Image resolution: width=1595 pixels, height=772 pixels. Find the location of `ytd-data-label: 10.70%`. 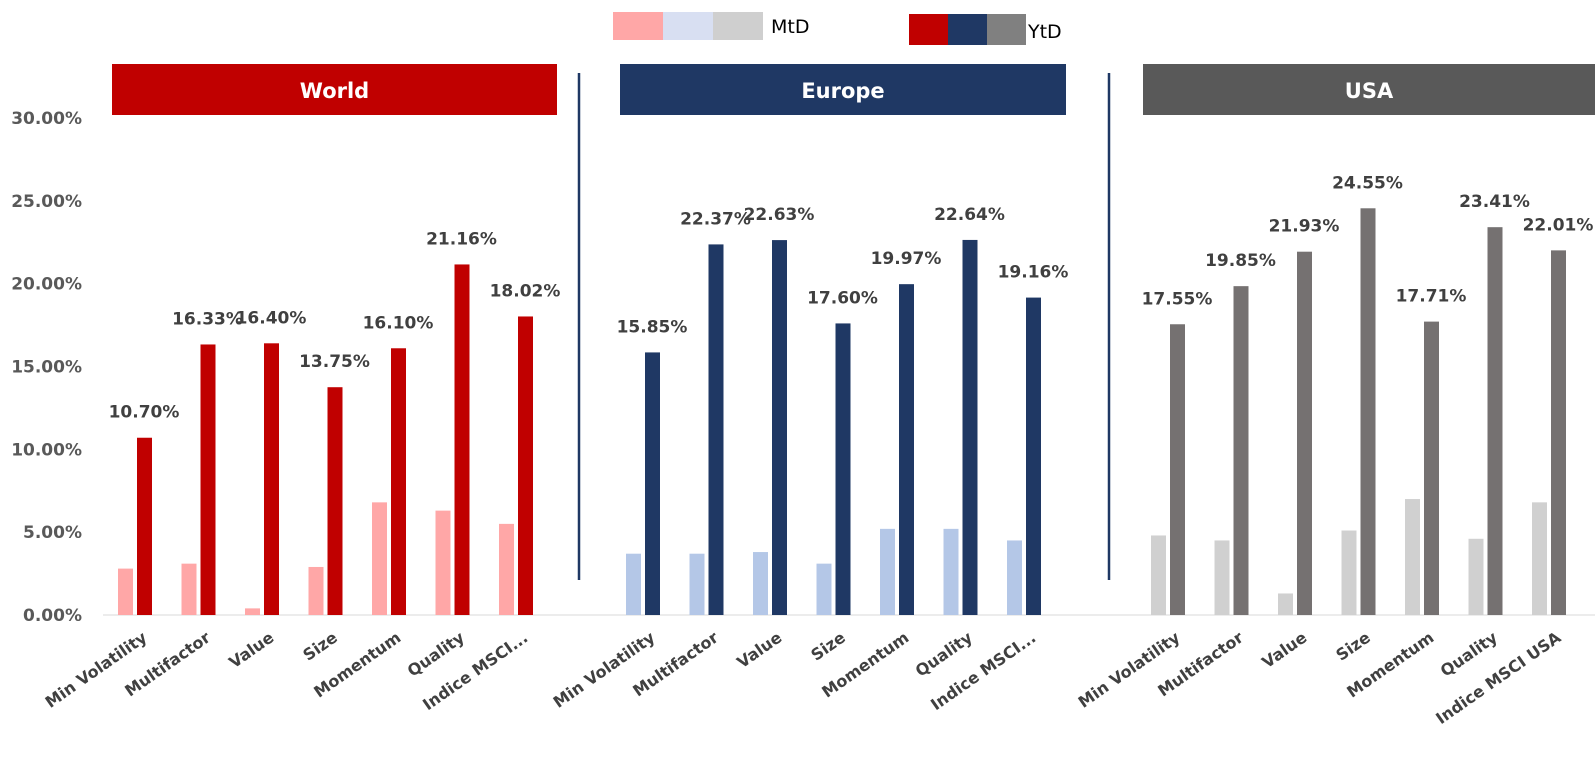

ytd-data-label: 10.70% is located at coordinates (144, 413).